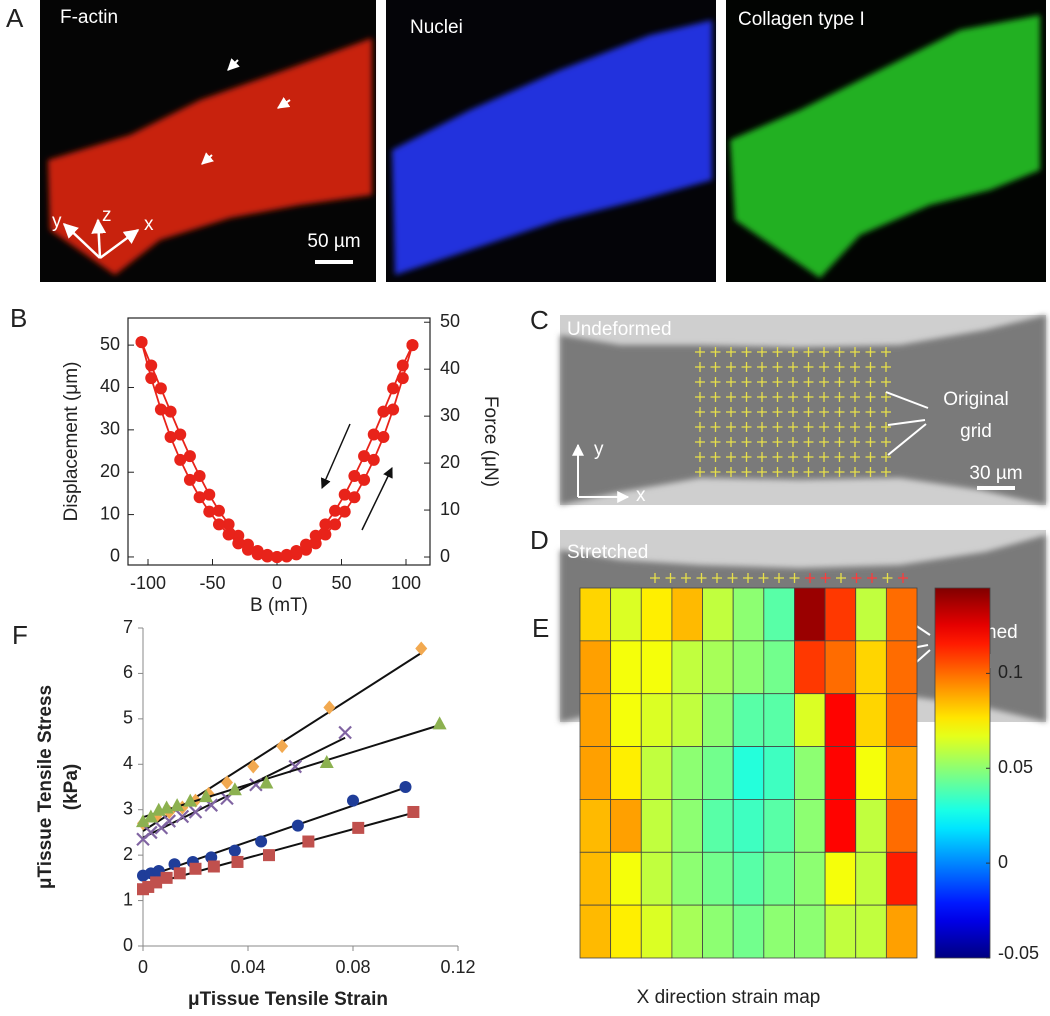  I want to click on y2-tick-label: 50, so click(450, 321).